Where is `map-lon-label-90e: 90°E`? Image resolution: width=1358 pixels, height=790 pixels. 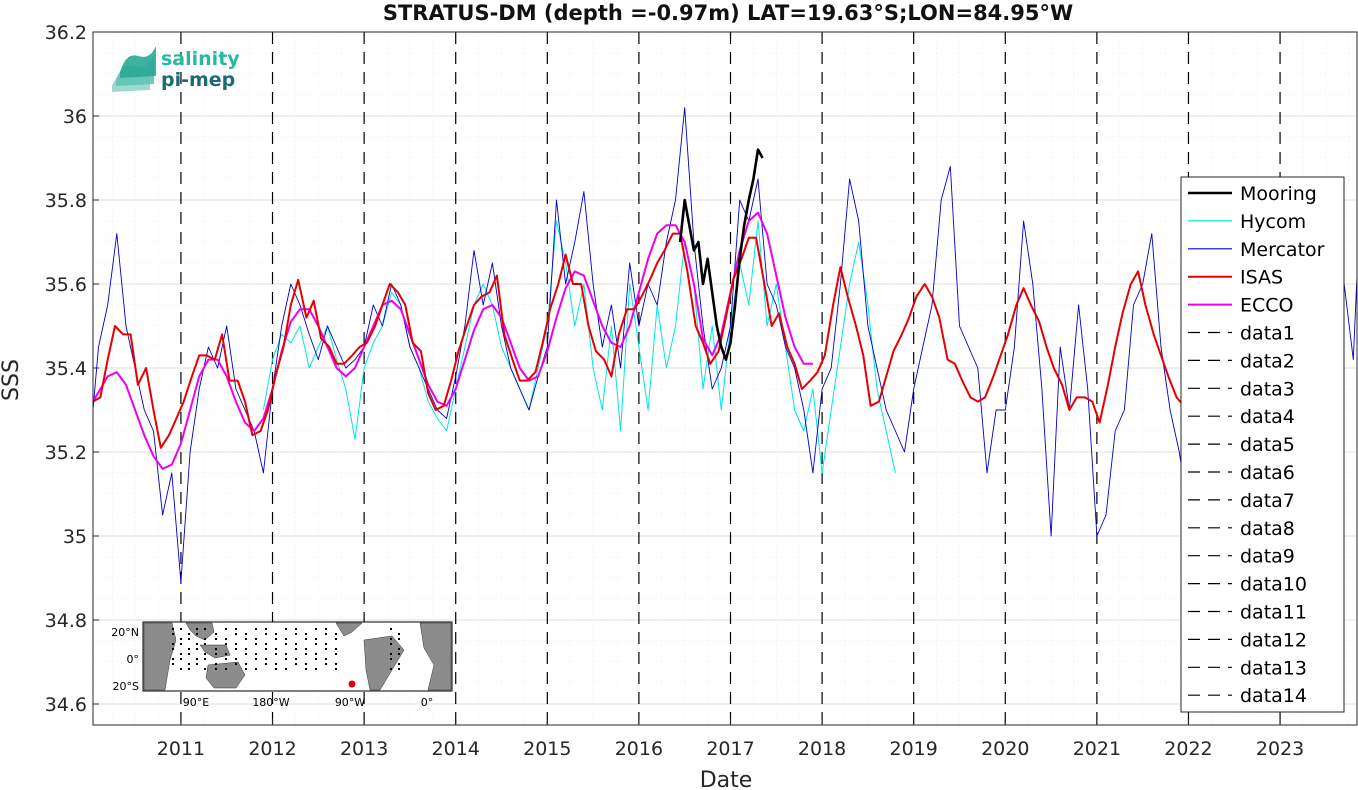 map-lon-label-90e: 90°E is located at coordinates (196, 702).